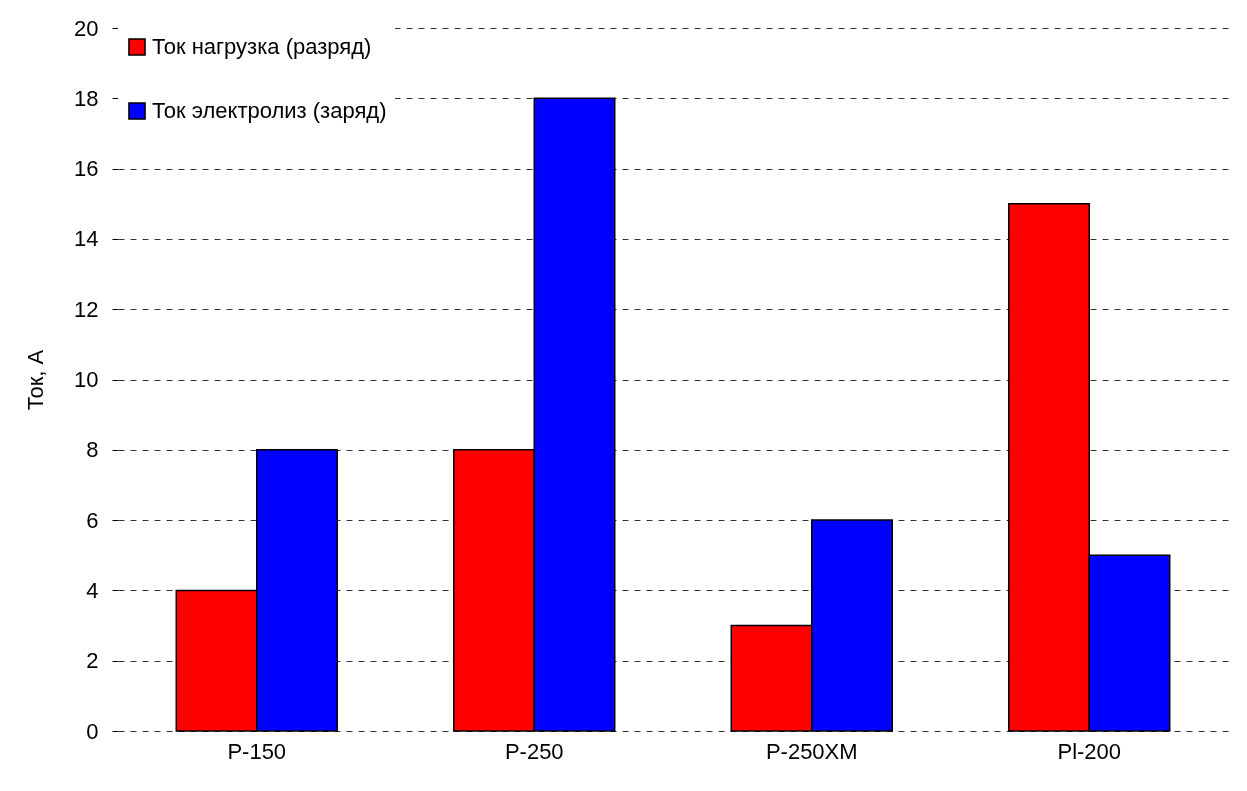 This screenshot has height=791, width=1247. I want to click on legend-label: Ток нагрузка (разряд), so click(262, 46).